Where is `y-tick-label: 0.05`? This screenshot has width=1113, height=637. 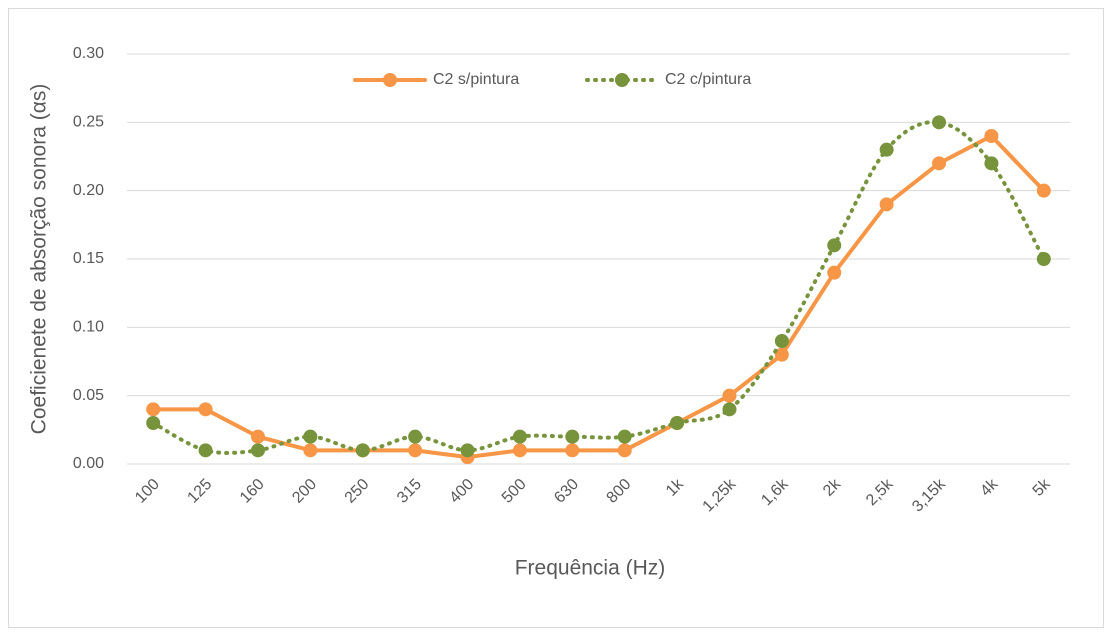
y-tick-label: 0.05 is located at coordinates (88, 395).